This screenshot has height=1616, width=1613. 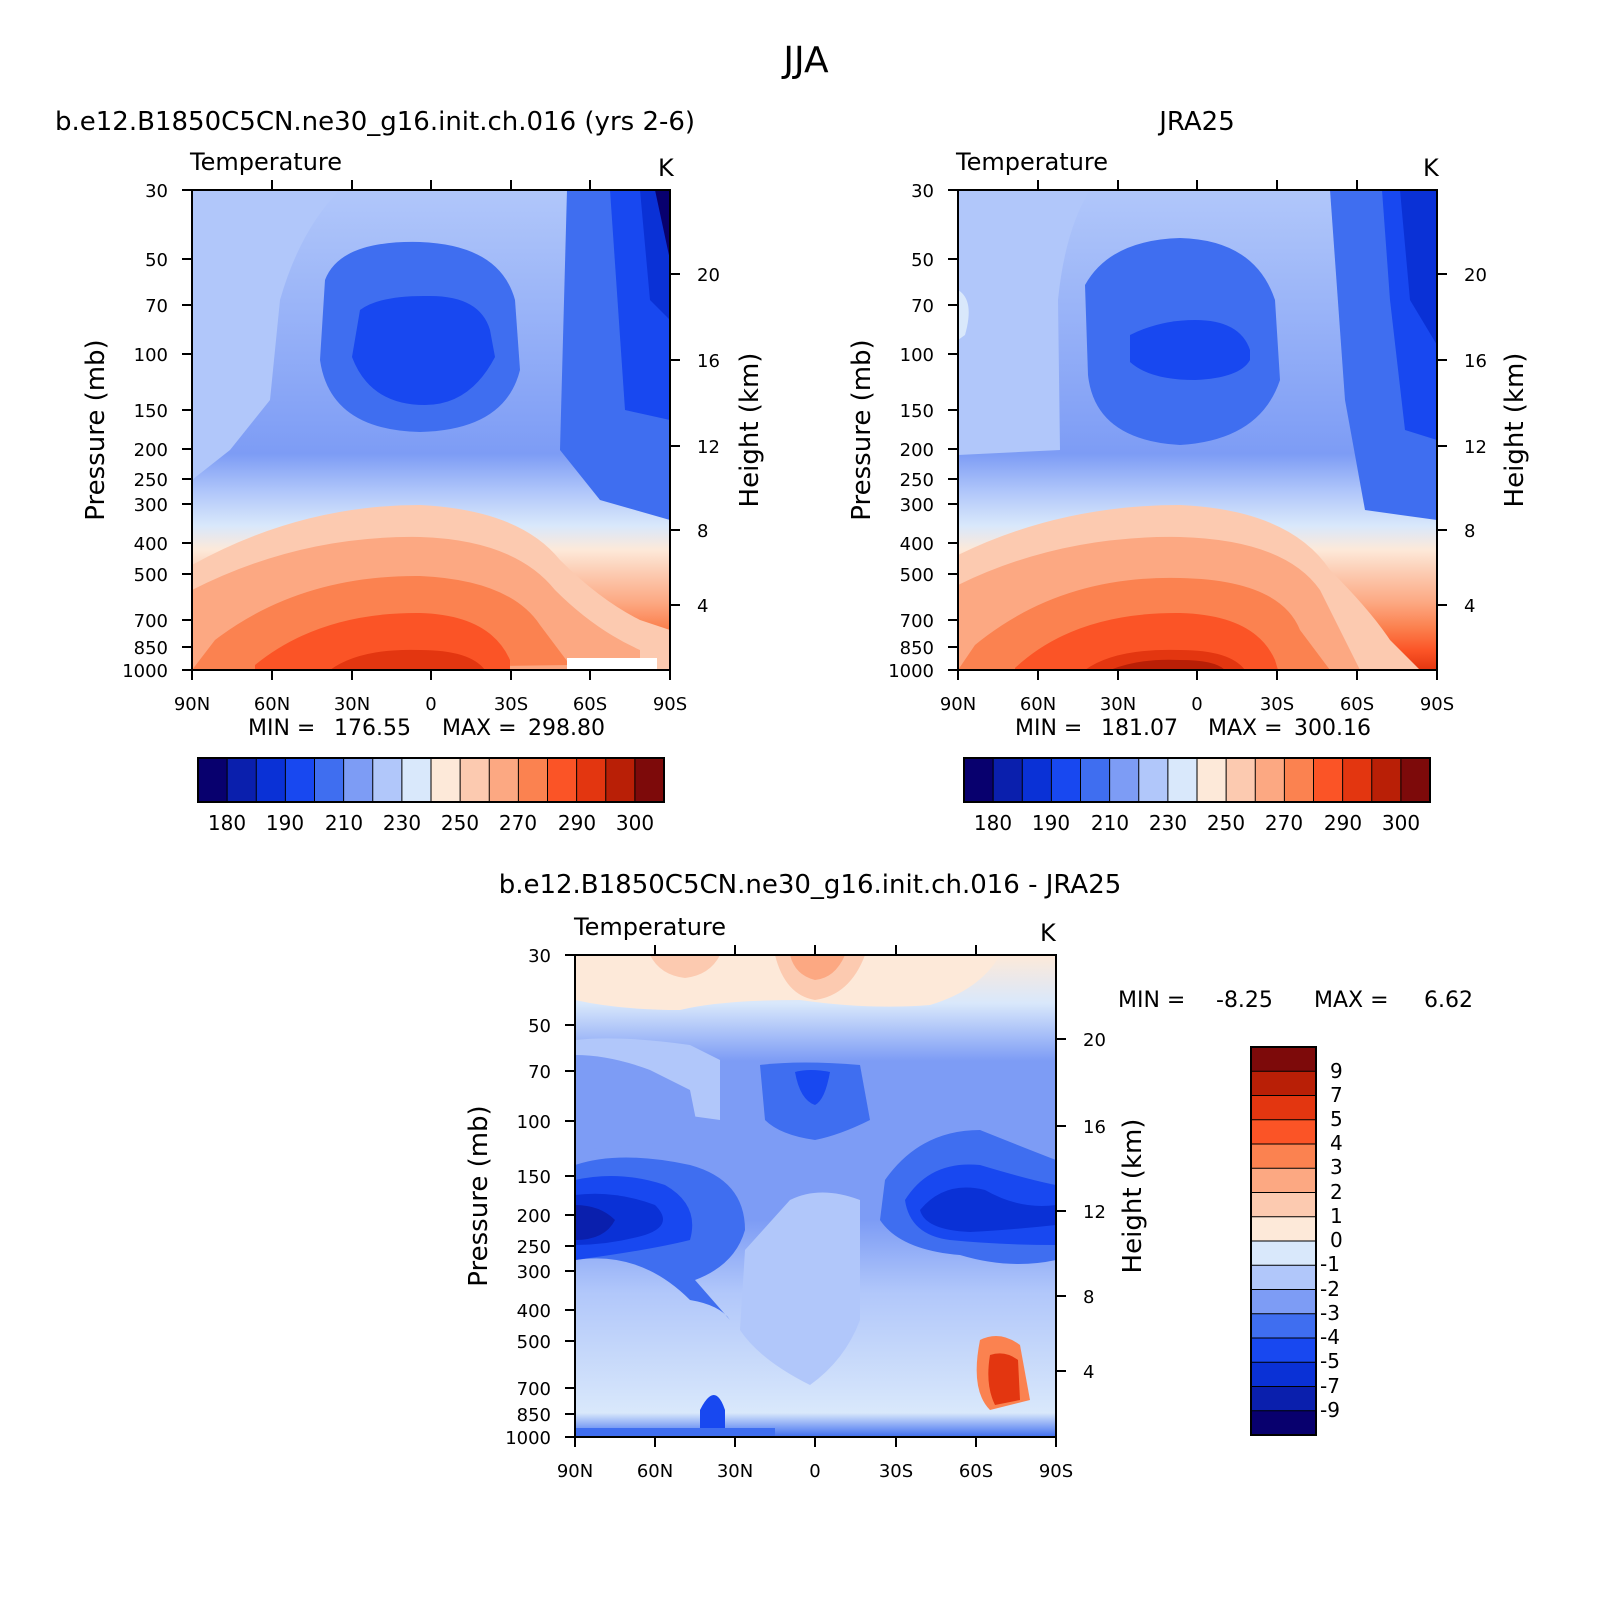 What do you see at coordinates (1094, 1127) in the screenshot?
I see `p3-htick-16: 16` at bounding box center [1094, 1127].